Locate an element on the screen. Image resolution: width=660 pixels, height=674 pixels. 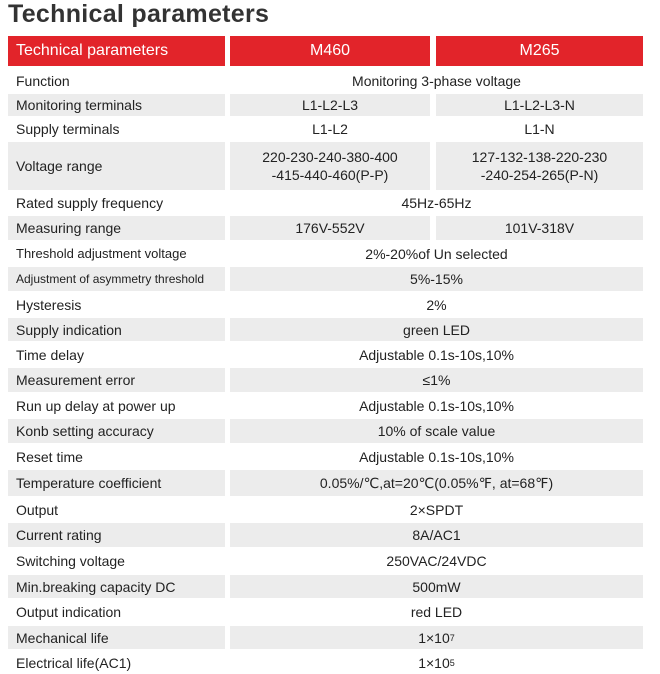
value-cell: ≤1% is located at coordinates (436, 380).